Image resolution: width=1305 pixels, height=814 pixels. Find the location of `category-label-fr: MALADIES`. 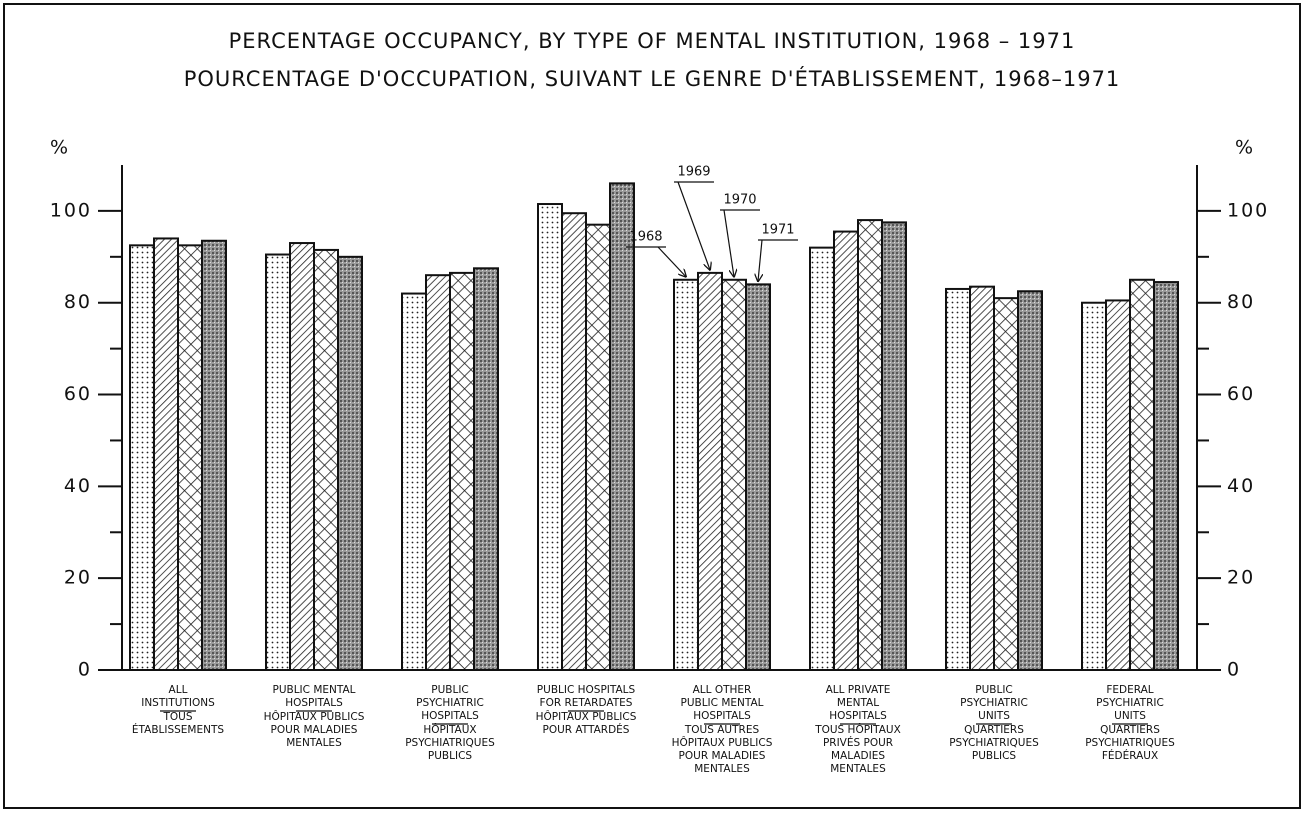

category-label-fr: MALADIES is located at coordinates (858, 756).